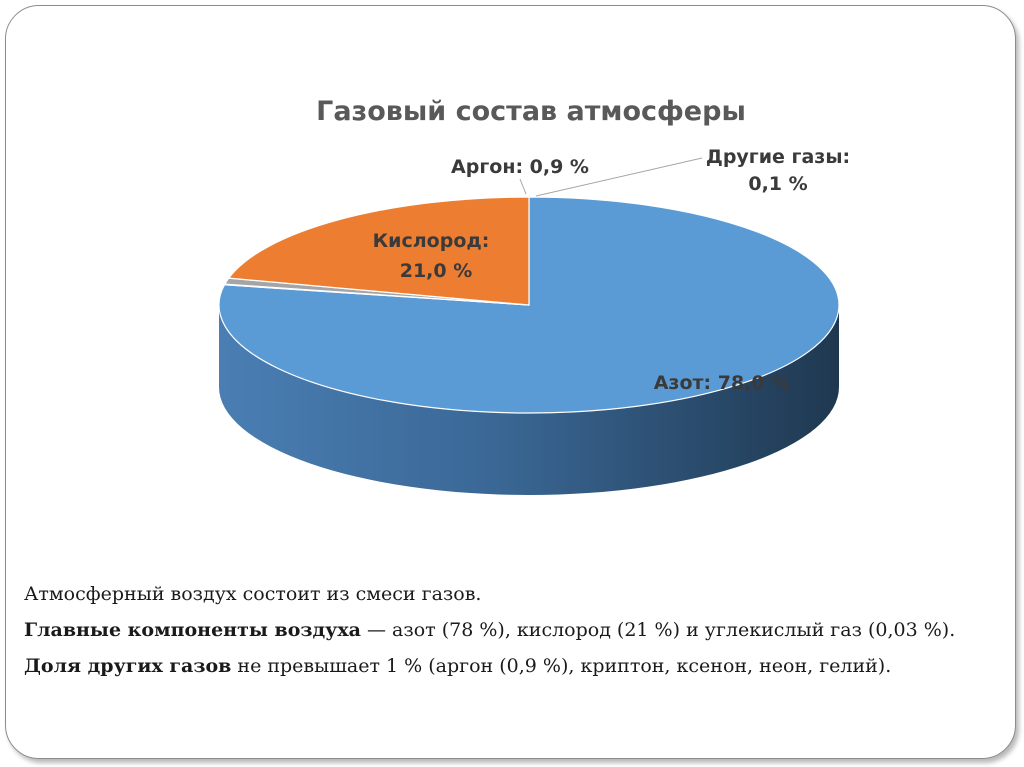  Describe the element at coordinates (722, 383) in the screenshot. I see `label-nitrogen: Азот: 78,0 %` at that location.